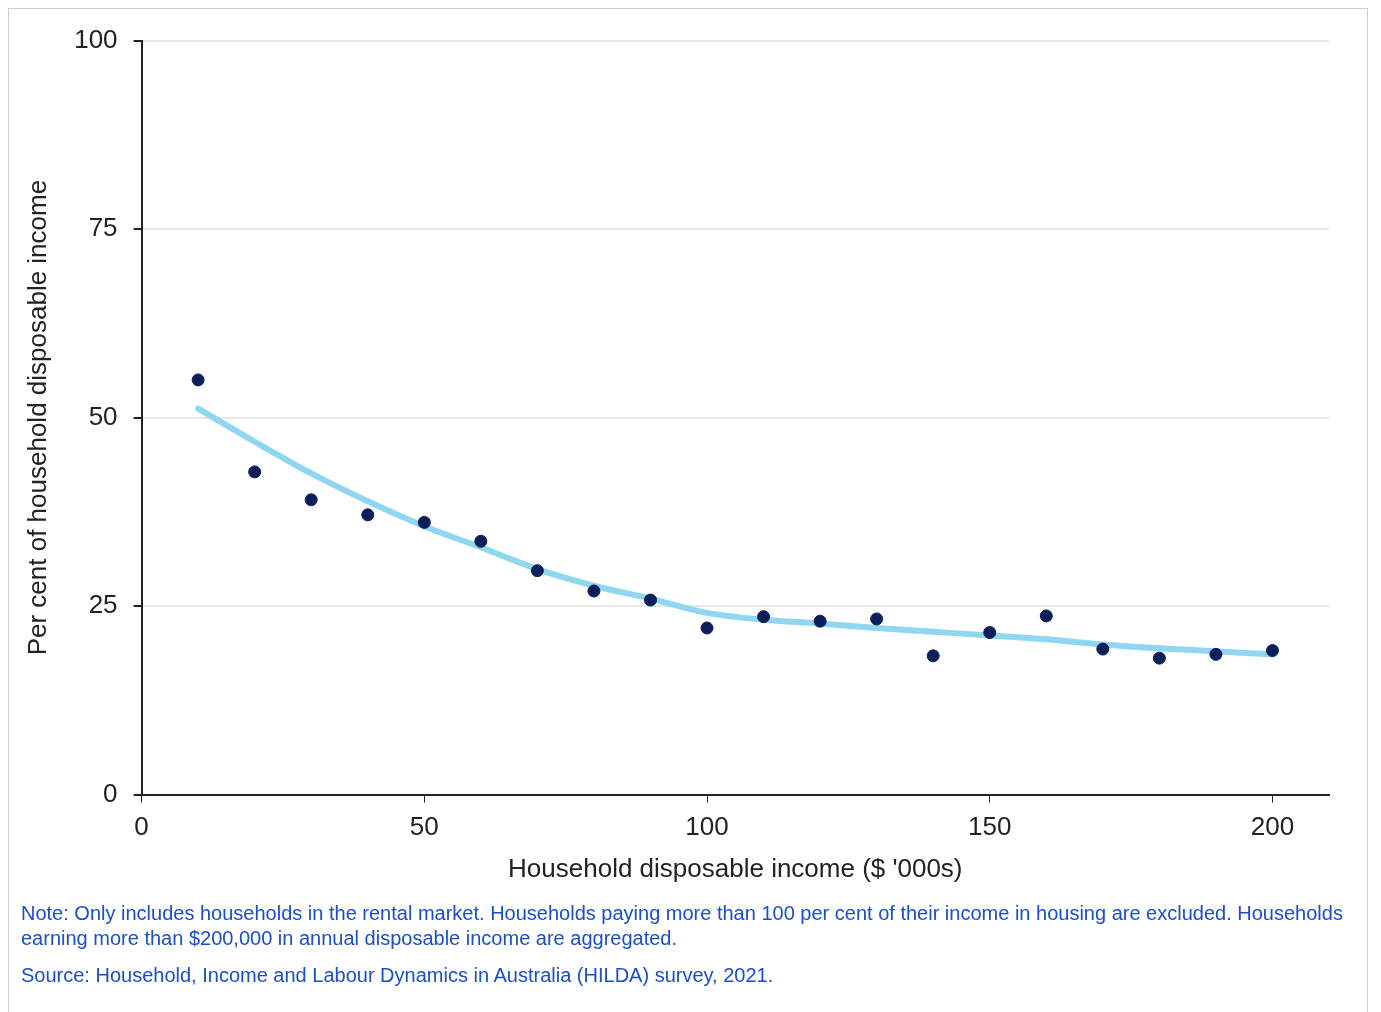 Image resolution: width=1381 pixels, height=1012 pixels. Describe the element at coordinates (398, 975) in the screenshot. I see `source-note: Source: Household, Income and Labour Dynamics in Australia (HILDA) survey, 2021.` at that location.